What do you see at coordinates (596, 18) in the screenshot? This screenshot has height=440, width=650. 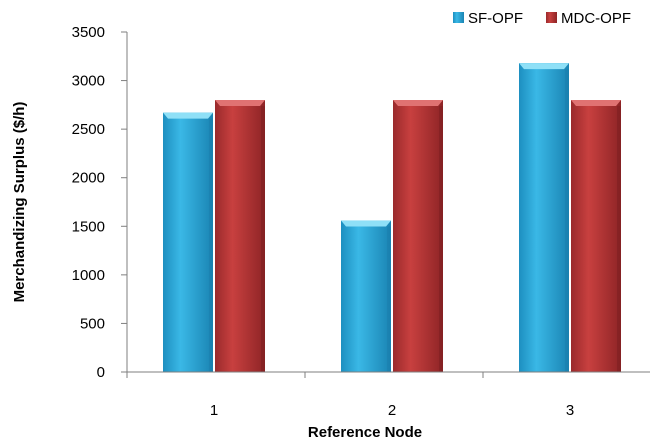 I see `legend-label-mdc-opf: MDC-OPF` at bounding box center [596, 18].